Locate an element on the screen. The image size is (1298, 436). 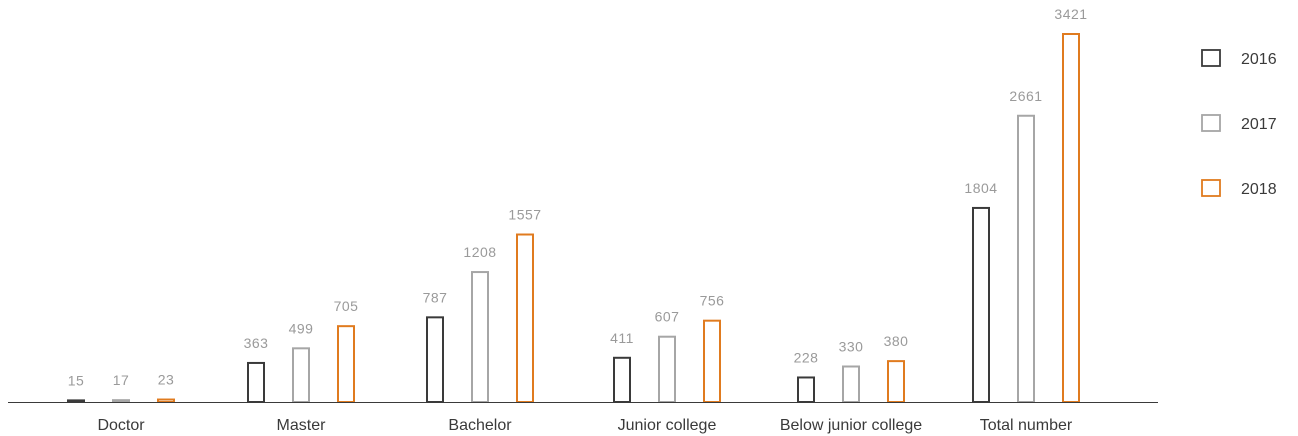
value-label: 705 is located at coordinates (346, 306).